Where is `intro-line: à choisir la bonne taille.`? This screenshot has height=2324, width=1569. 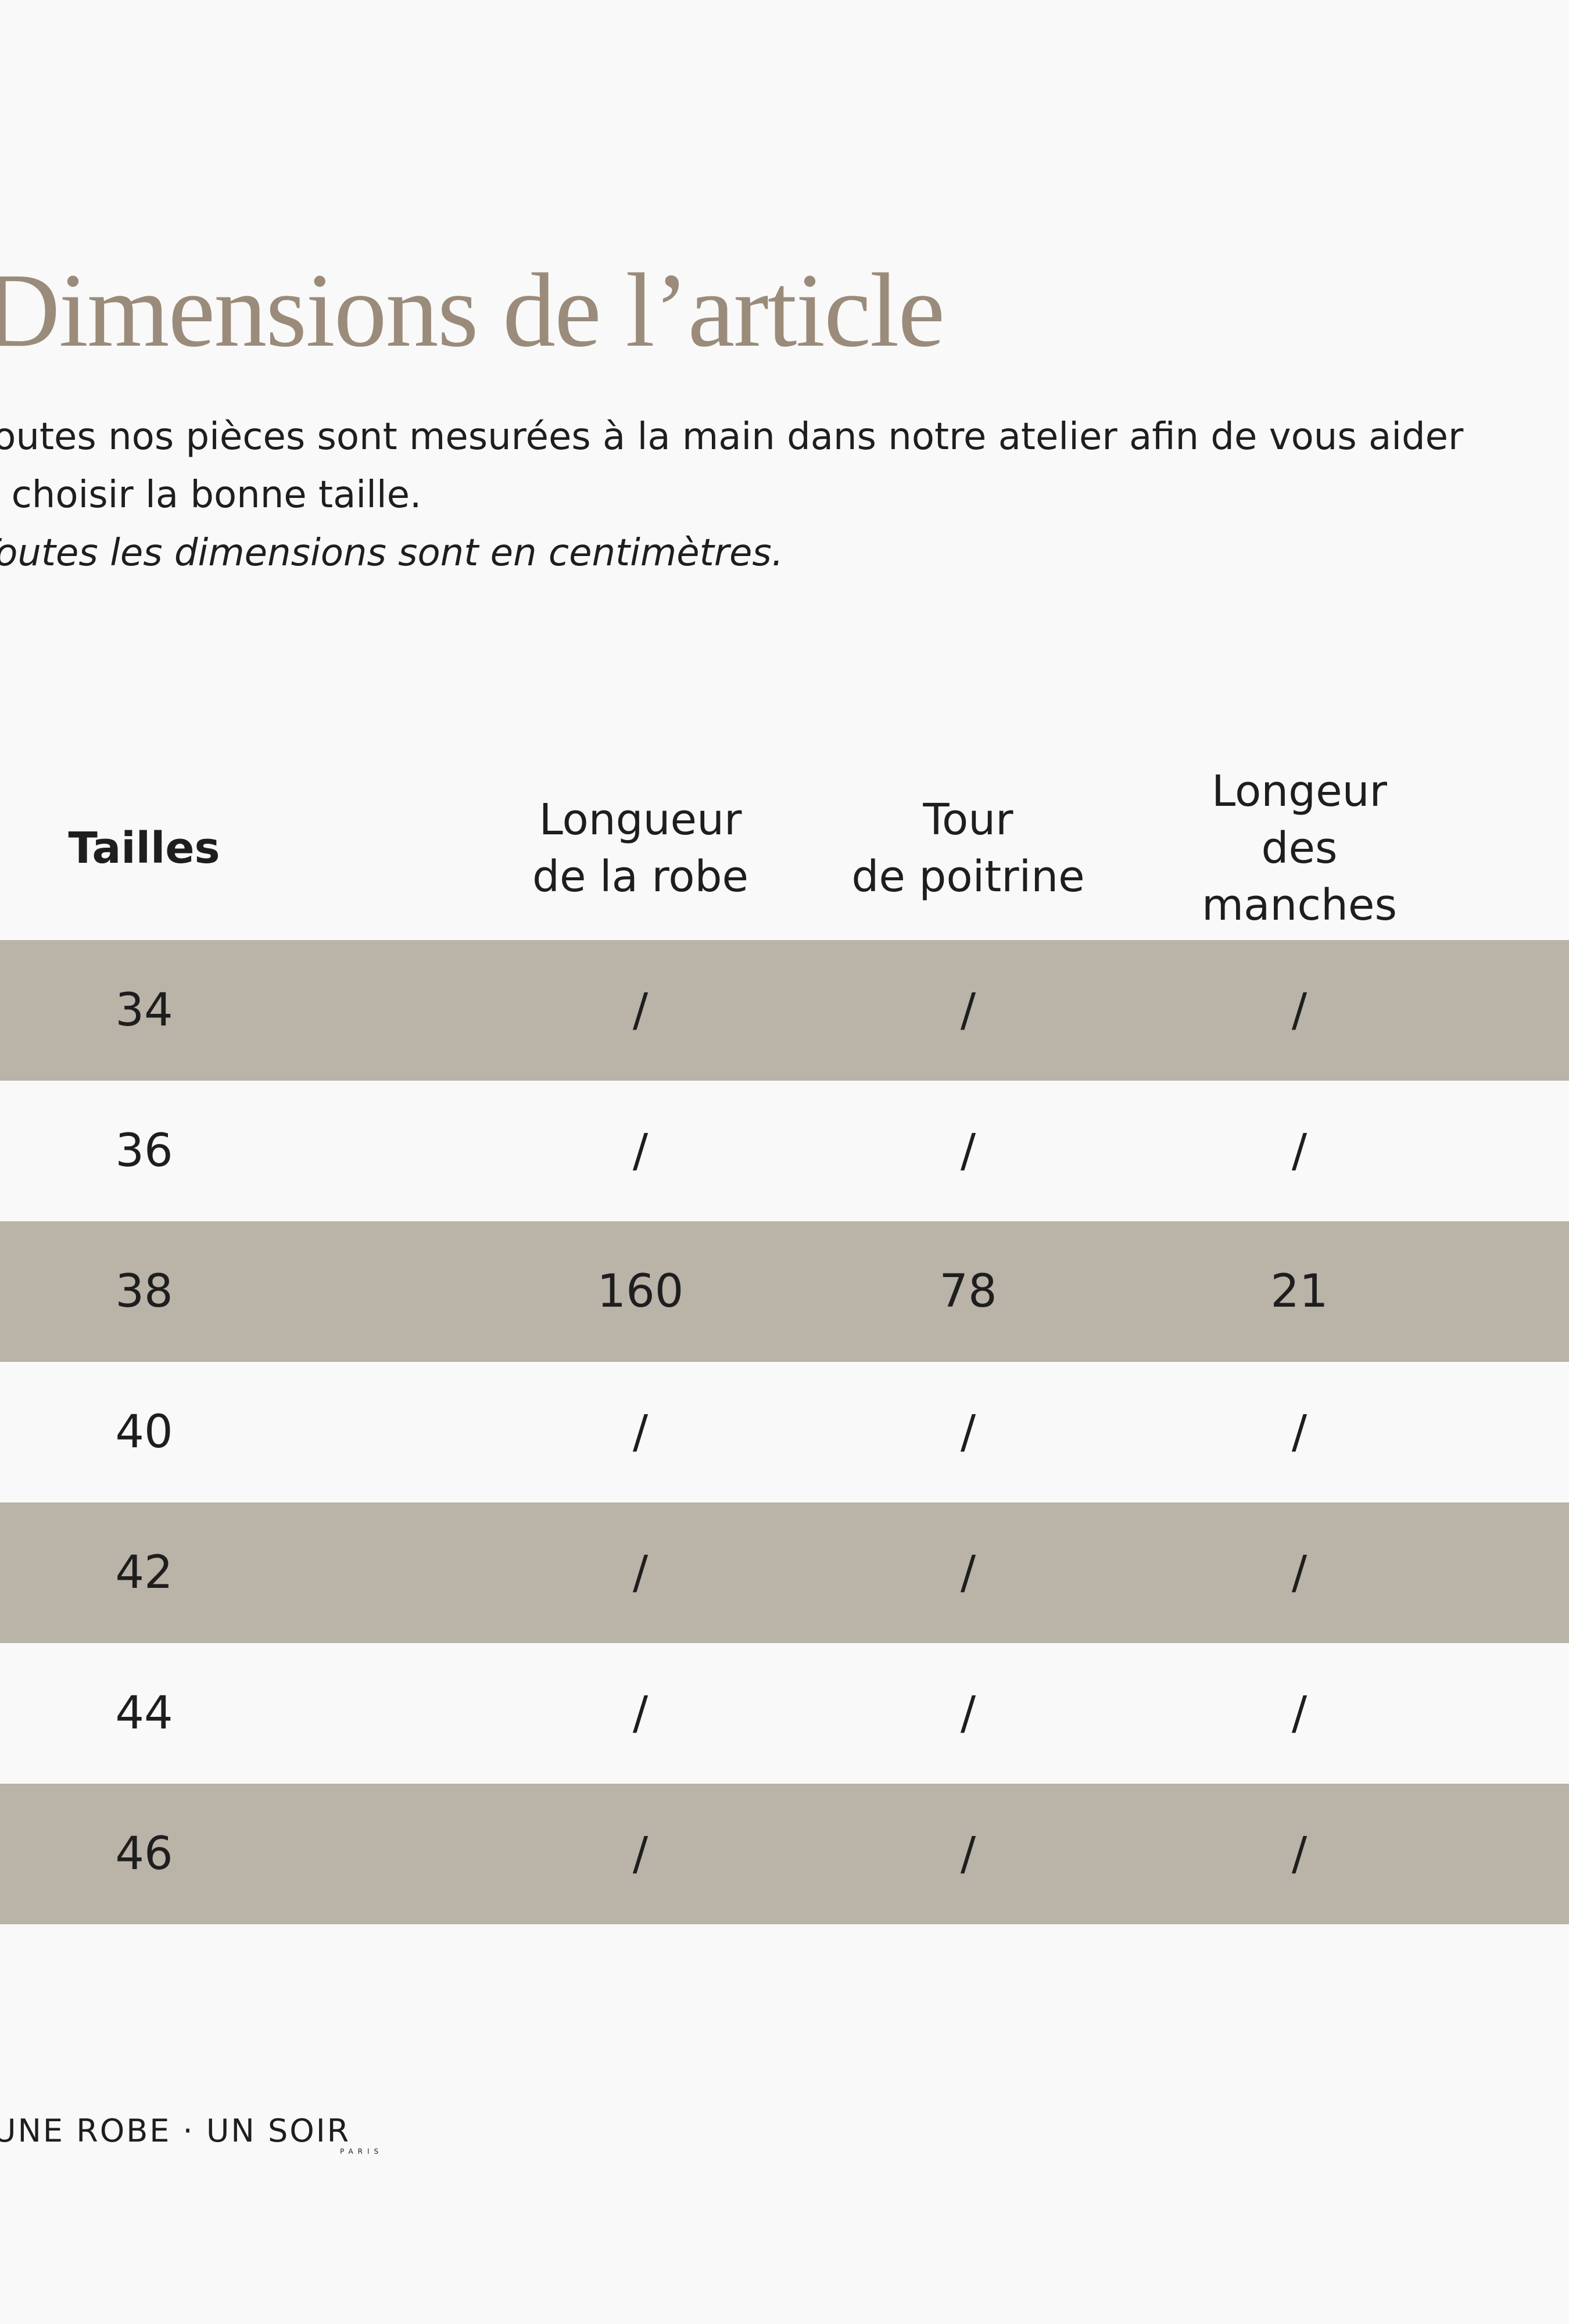 intro-line: à choisir la bonne taille. is located at coordinates (211, 495).